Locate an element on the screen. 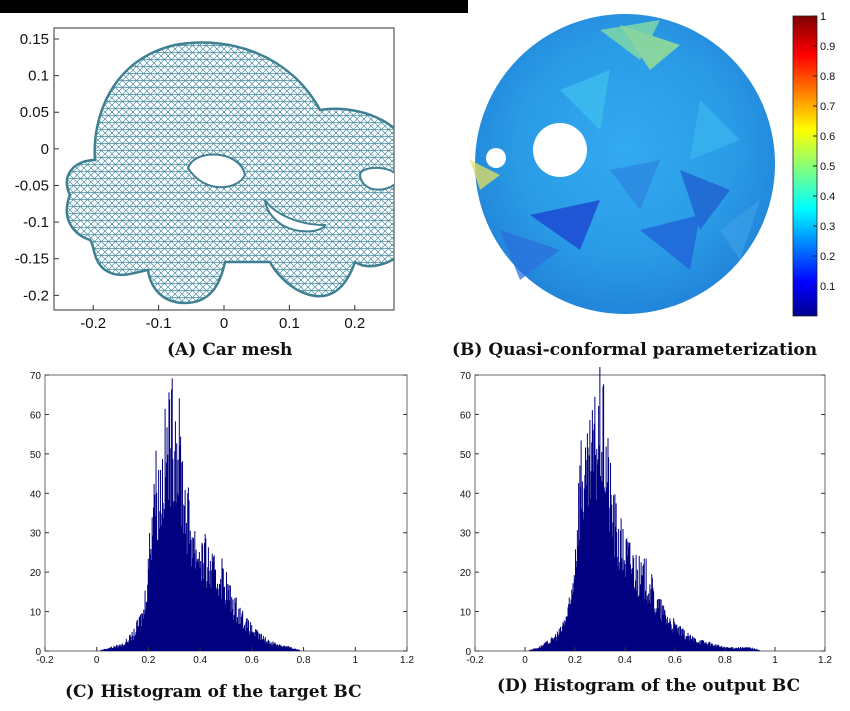 The image size is (850, 711). panel-d-xtick-label: 1.2 is located at coordinates (825, 660).